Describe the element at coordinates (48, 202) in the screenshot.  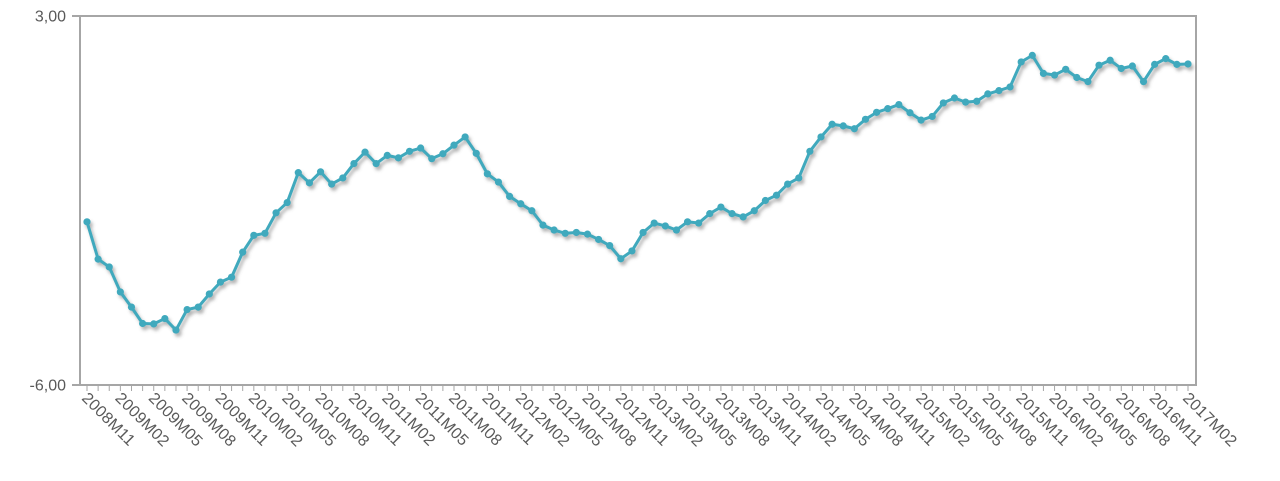
I see `y-axis-labels: 3,00 -6,00` at that location.